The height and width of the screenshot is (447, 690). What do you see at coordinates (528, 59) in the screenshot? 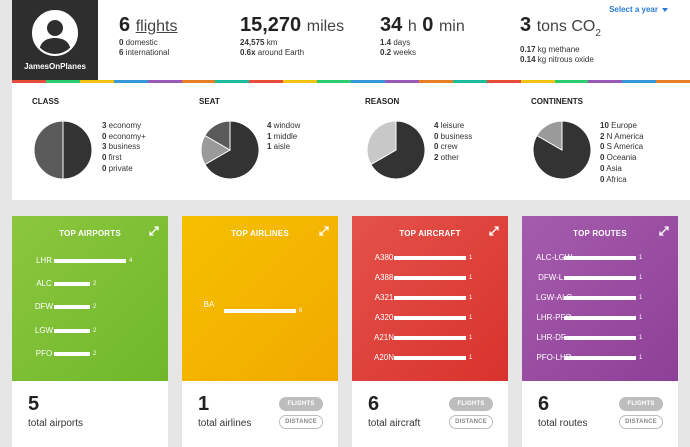
I see `nitrous-value: 0.14` at bounding box center [528, 59].